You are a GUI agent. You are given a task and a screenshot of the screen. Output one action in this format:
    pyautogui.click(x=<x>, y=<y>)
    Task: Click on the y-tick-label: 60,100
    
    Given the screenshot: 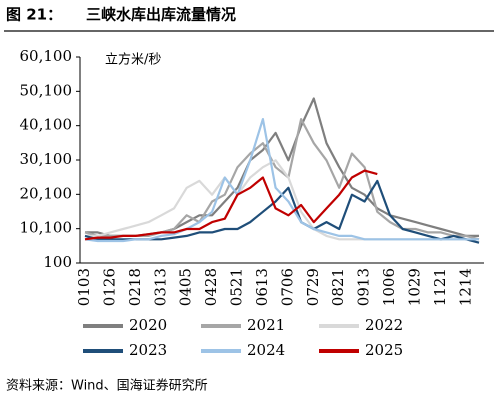 What is the action you would take?
    pyautogui.click(x=46, y=56)
    